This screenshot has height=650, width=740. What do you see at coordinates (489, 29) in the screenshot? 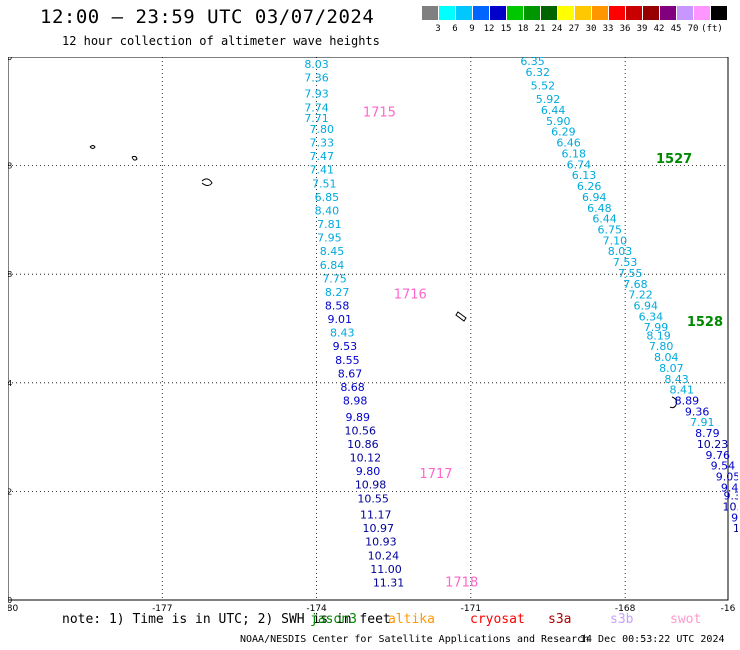
I see `scale-label: 12` at bounding box center [489, 29].